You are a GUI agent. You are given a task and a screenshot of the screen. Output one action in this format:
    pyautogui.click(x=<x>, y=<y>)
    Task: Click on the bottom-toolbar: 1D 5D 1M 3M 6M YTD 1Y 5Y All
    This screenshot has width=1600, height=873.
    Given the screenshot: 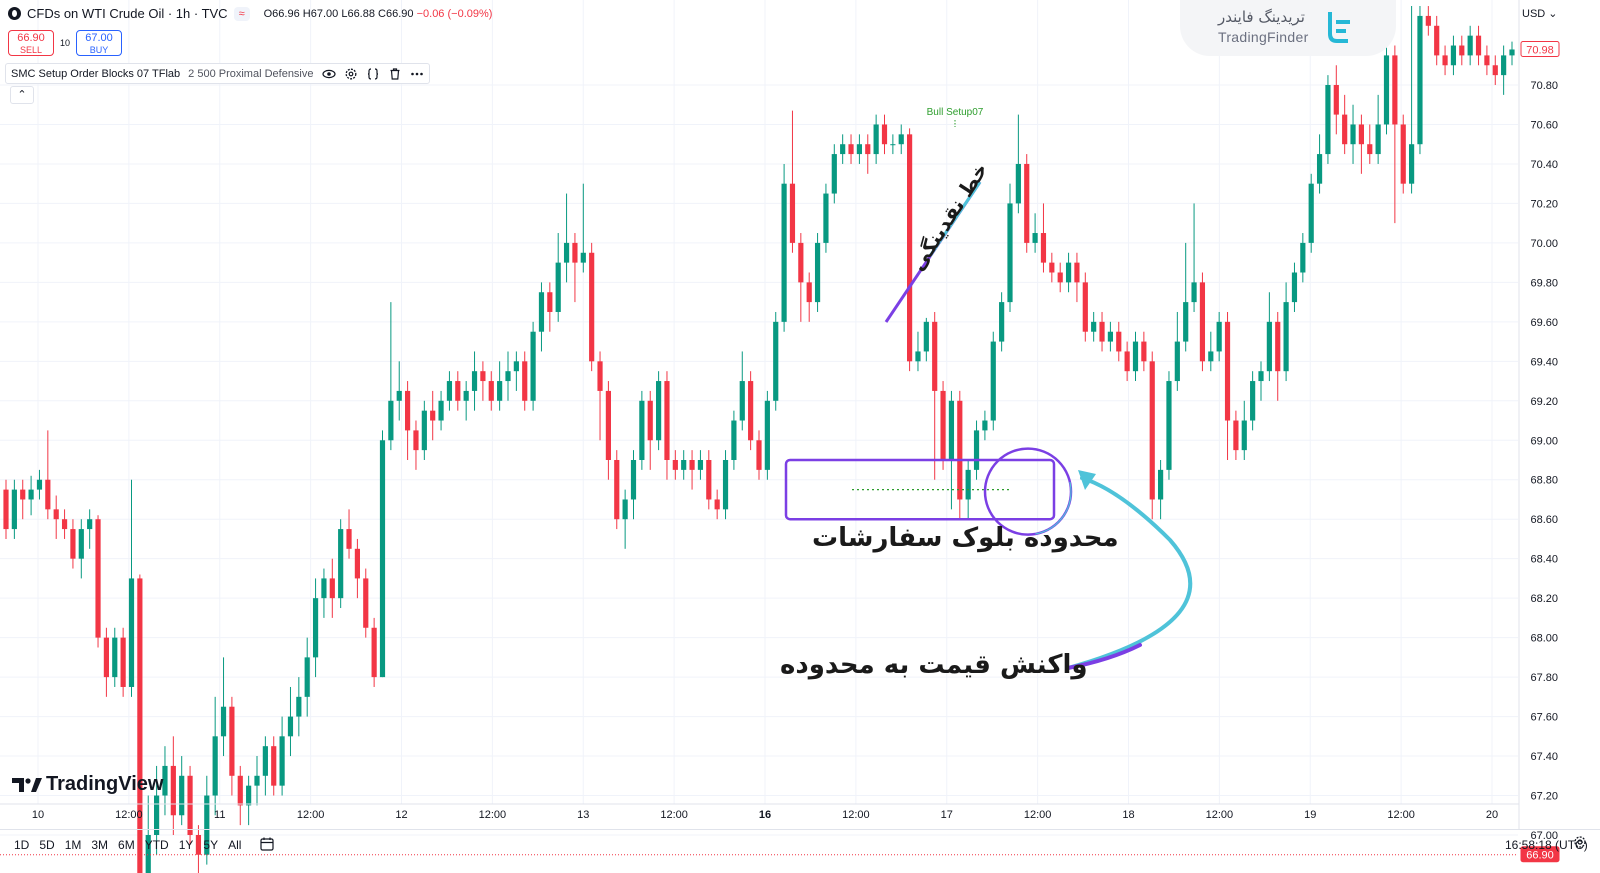 What is the action you would take?
    pyautogui.click(x=800, y=844)
    